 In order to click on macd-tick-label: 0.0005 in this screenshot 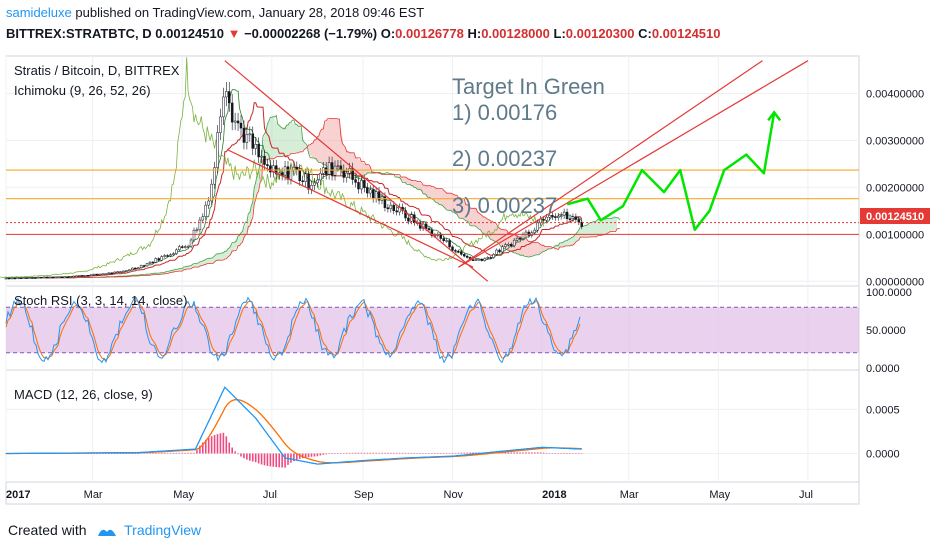, I will do `click(883, 410)`.